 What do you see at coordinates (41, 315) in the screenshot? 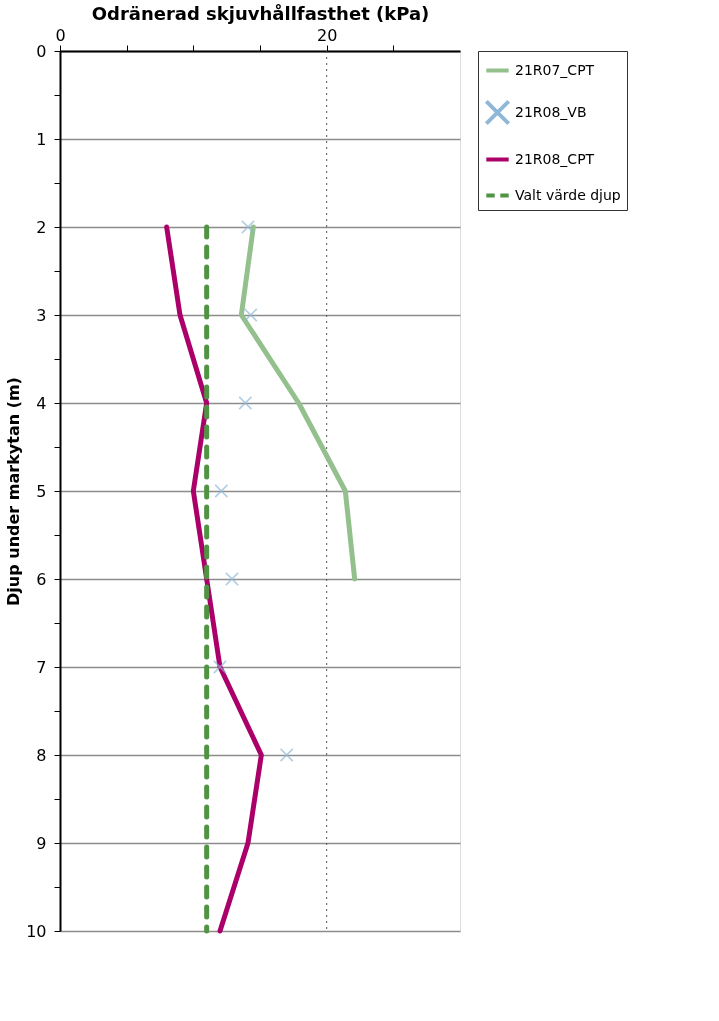
I see `y-tick-label: 3` at bounding box center [41, 315].